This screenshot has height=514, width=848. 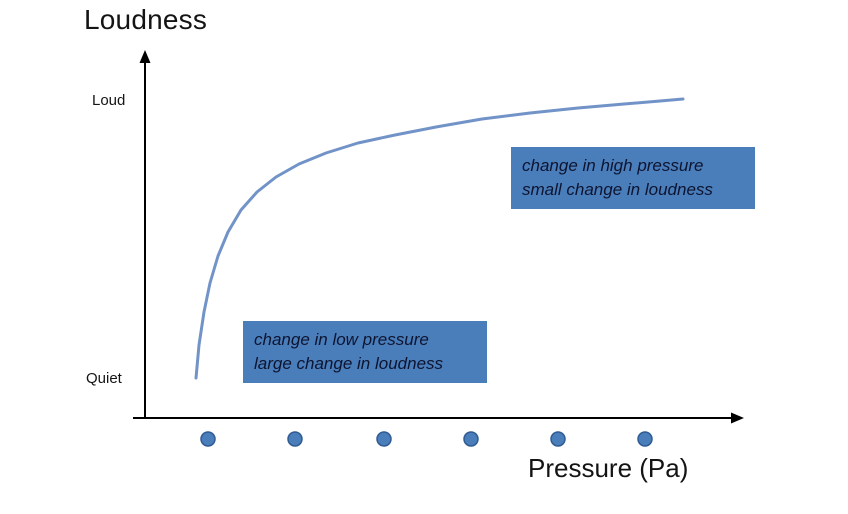 What do you see at coordinates (109, 100) in the screenshot?
I see `y-tick-loud: Loud` at bounding box center [109, 100].